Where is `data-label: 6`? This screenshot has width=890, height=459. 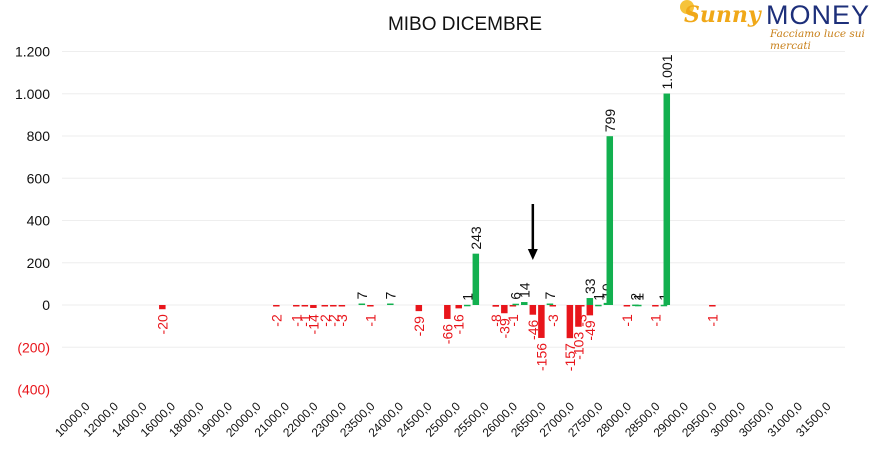 data-label: 6 is located at coordinates (516, 296).